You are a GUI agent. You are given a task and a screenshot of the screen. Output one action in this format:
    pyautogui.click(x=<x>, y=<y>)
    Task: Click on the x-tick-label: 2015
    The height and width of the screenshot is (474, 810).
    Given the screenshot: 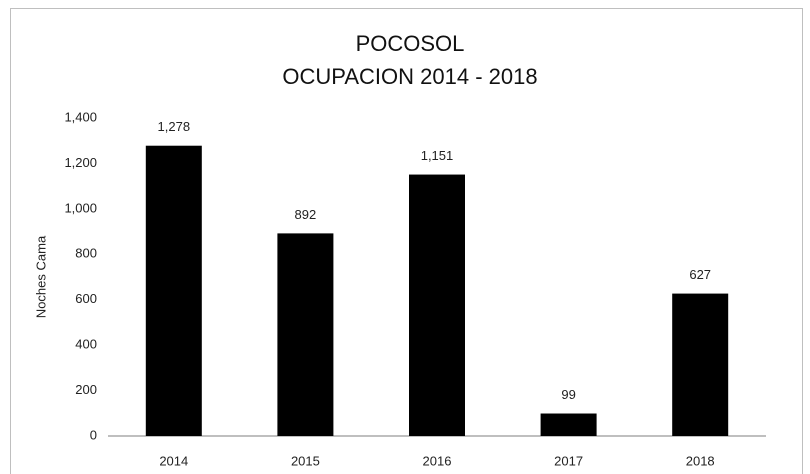 What is the action you would take?
    pyautogui.click(x=305, y=460)
    